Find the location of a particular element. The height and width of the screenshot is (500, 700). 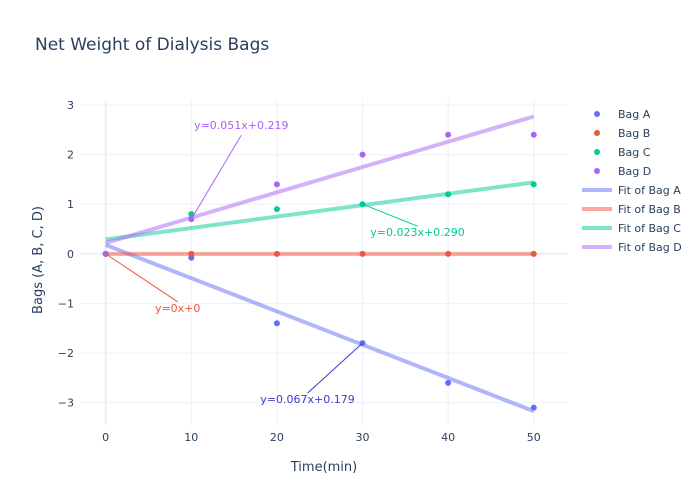

y-tick-label: −2 is located at coordinates (66, 353).